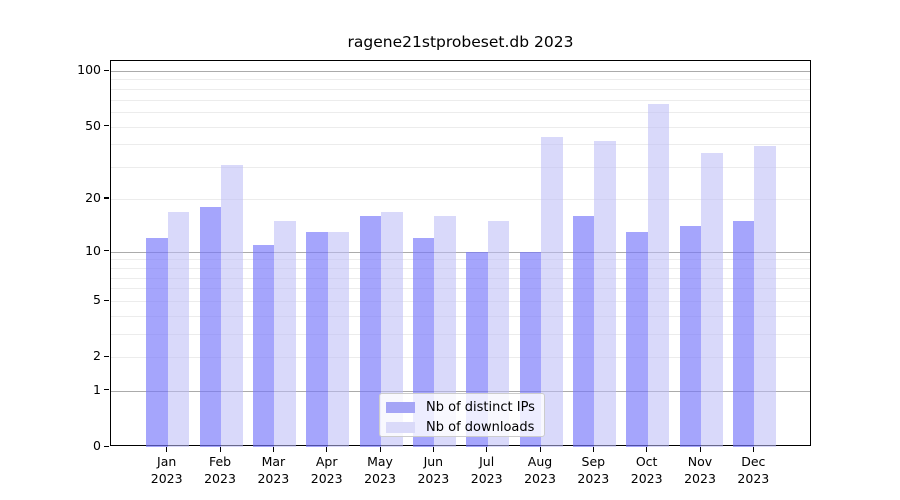 This screenshot has height=500, width=900. What do you see at coordinates (593, 470) in the screenshot?
I see `x-tick-label-sep: Sep 2023` at bounding box center [593, 470].